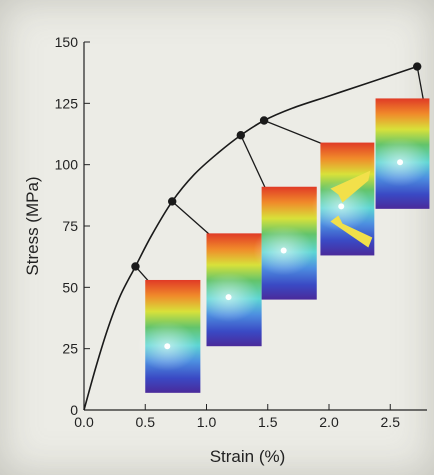 The width and height of the screenshot is (434, 475). What do you see at coordinates (84, 422) in the screenshot?
I see `x-tick-label: 0.0` at bounding box center [84, 422].